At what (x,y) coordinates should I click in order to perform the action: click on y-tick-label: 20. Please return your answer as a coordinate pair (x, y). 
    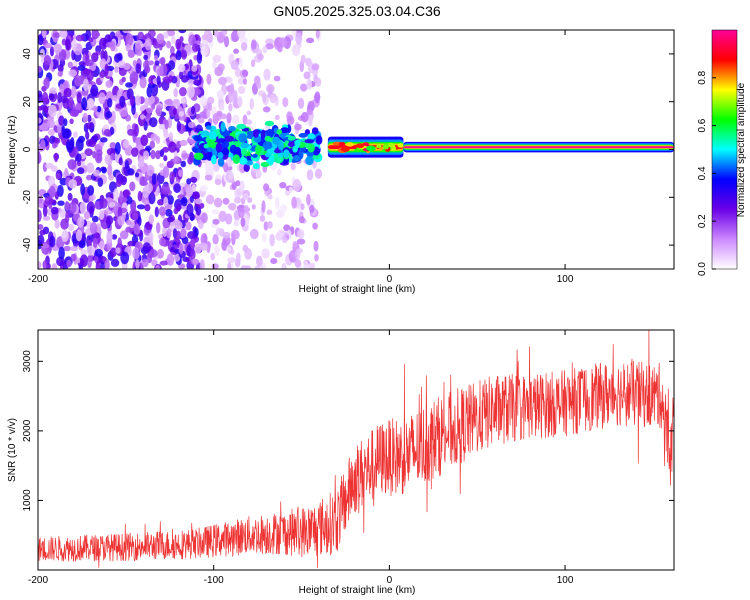
    Looking at the image, I should click on (27, 102).